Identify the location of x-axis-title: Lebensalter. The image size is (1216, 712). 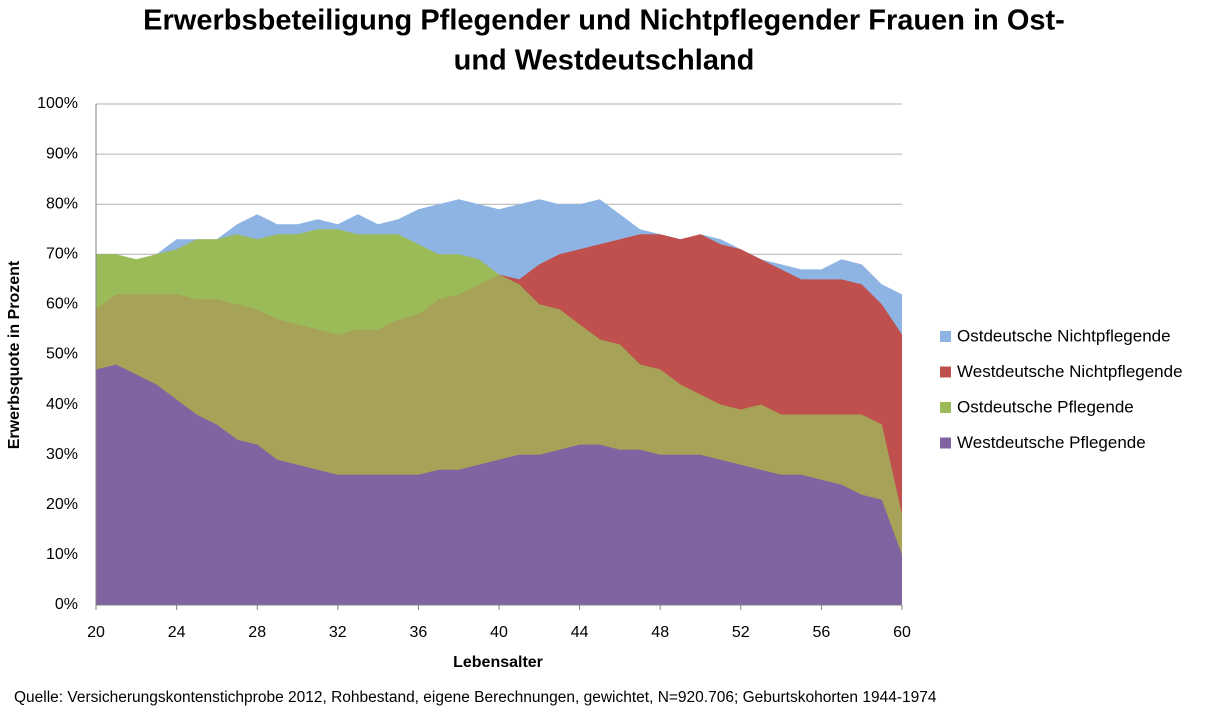
(498, 662).